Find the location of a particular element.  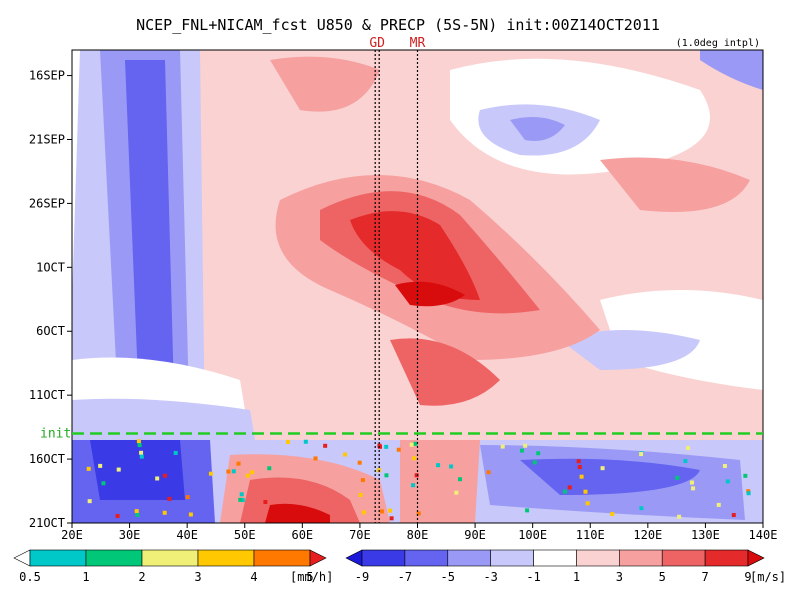

x-tick-label: 60E is located at coordinates (302, 535).